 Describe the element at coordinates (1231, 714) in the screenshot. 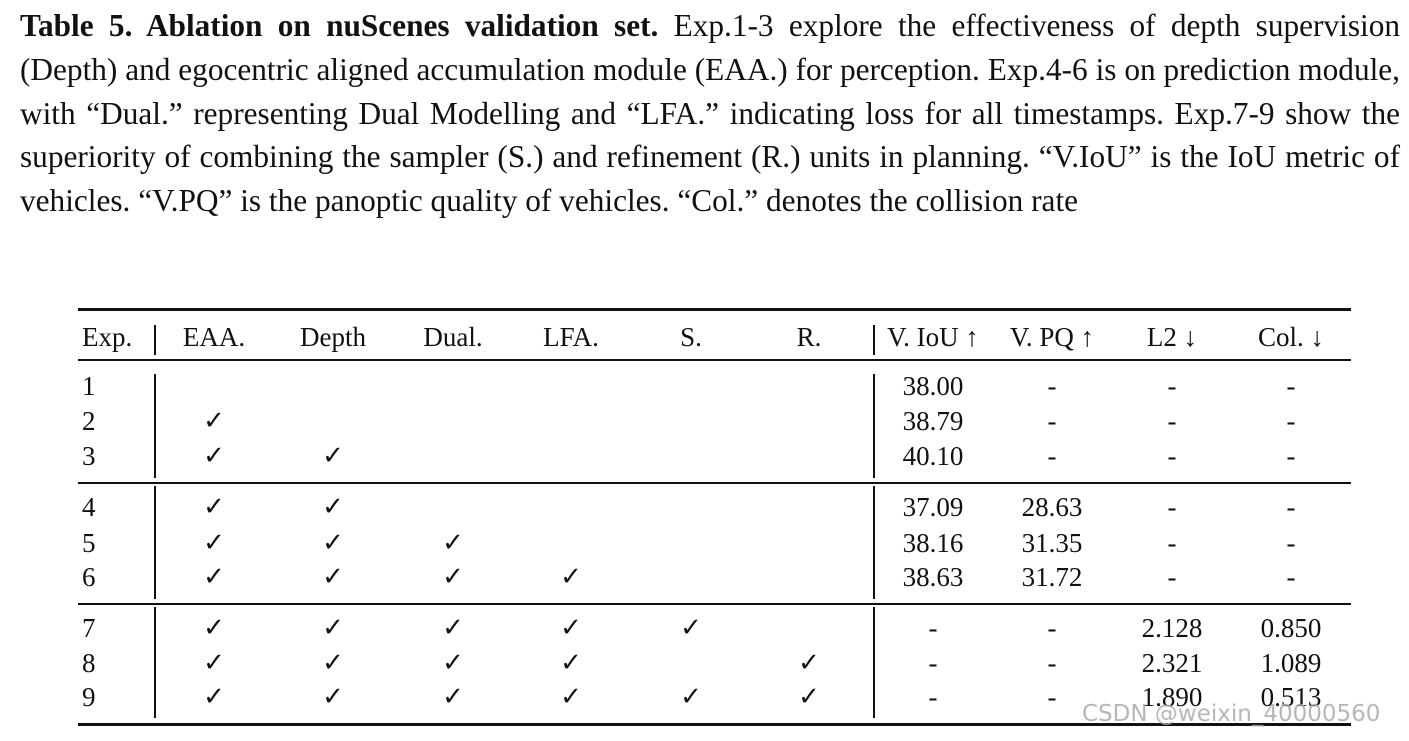

I see `watermark: CSDN @weixin_40000560` at that location.